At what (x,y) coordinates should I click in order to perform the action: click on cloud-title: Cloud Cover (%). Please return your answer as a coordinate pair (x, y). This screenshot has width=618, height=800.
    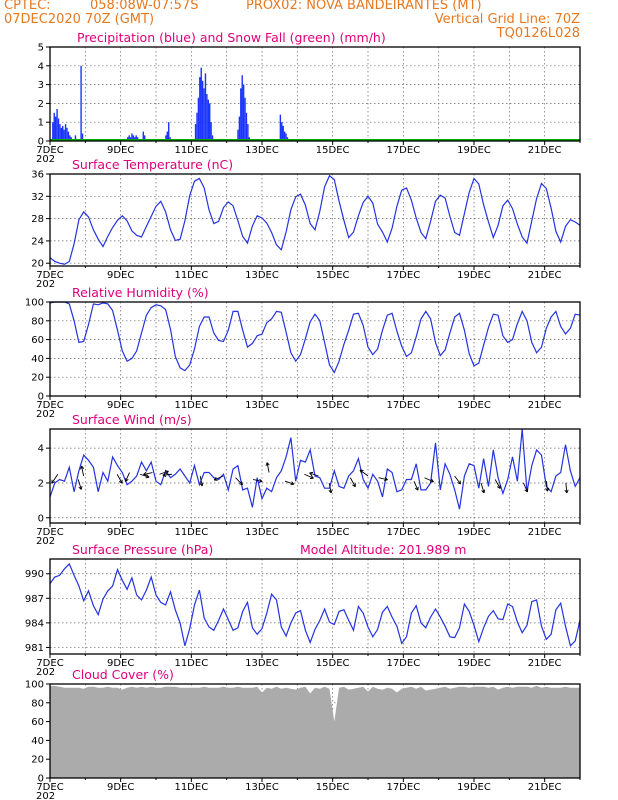
    Looking at the image, I should click on (123, 674).